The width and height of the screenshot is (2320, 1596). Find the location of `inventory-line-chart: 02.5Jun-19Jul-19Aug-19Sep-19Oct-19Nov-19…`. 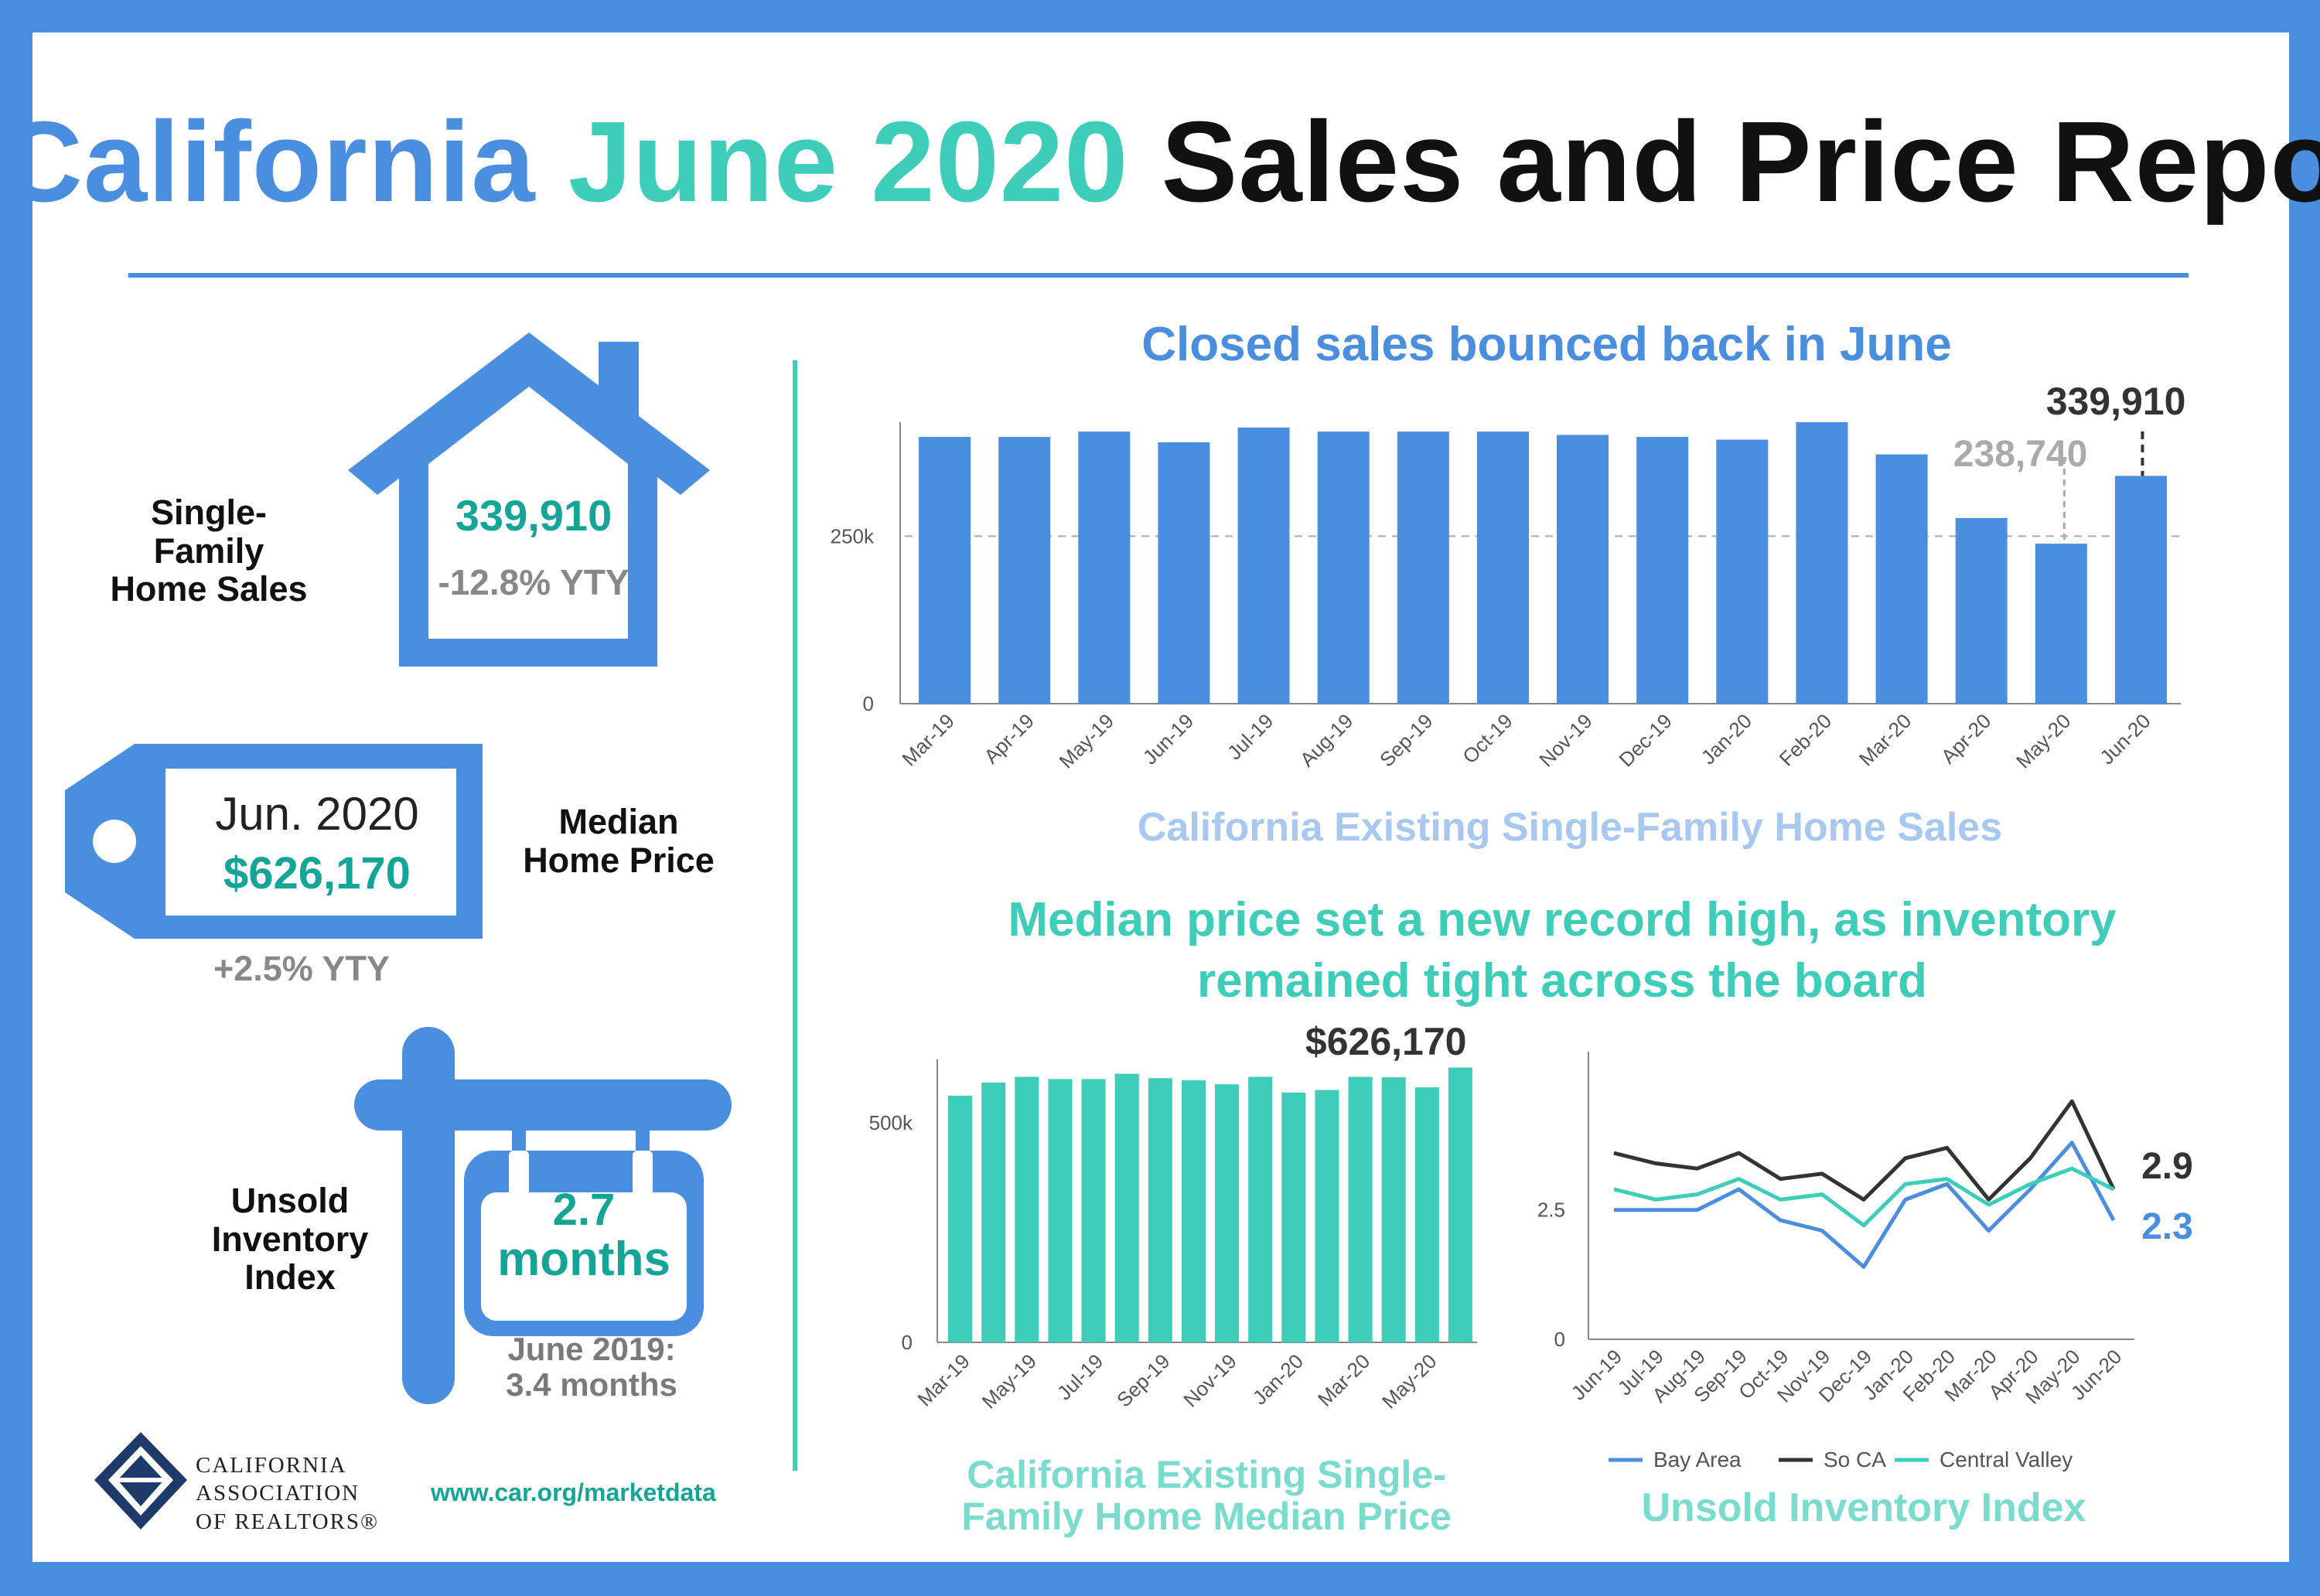

inventory-line-chart: 02.5Jun-19Jul-19Aug-19Sep-19Oct-19Nov-19… is located at coordinates (1865, 1262).